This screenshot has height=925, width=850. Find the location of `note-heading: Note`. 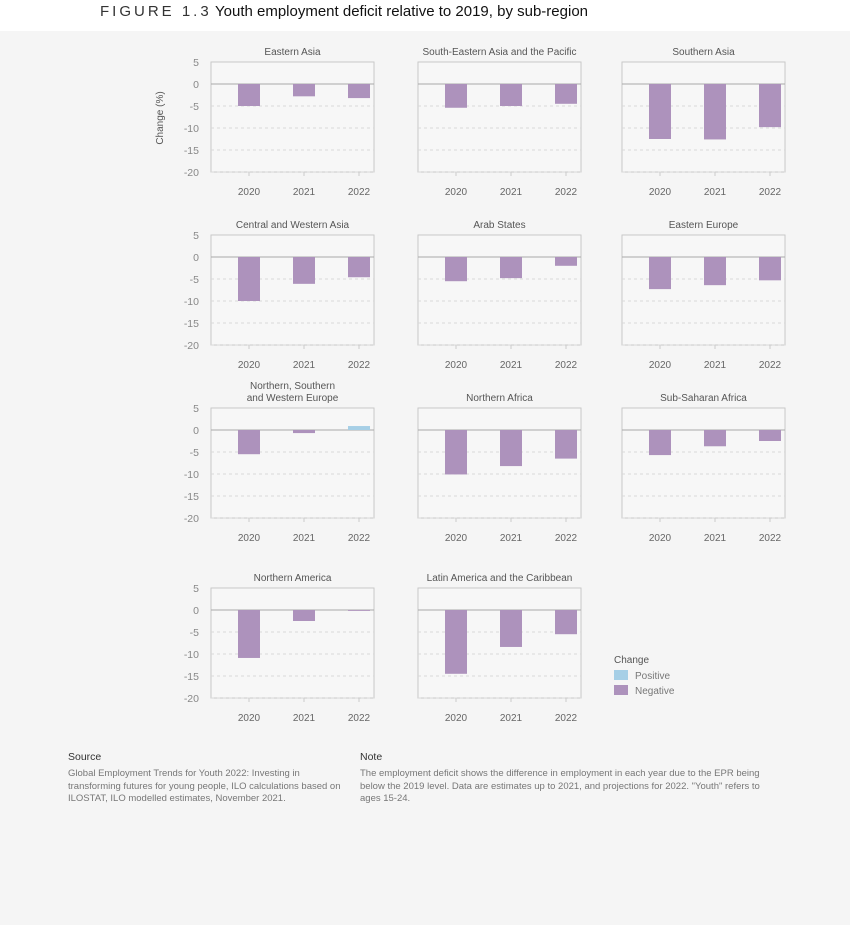

note-heading: Note is located at coordinates (371, 757).